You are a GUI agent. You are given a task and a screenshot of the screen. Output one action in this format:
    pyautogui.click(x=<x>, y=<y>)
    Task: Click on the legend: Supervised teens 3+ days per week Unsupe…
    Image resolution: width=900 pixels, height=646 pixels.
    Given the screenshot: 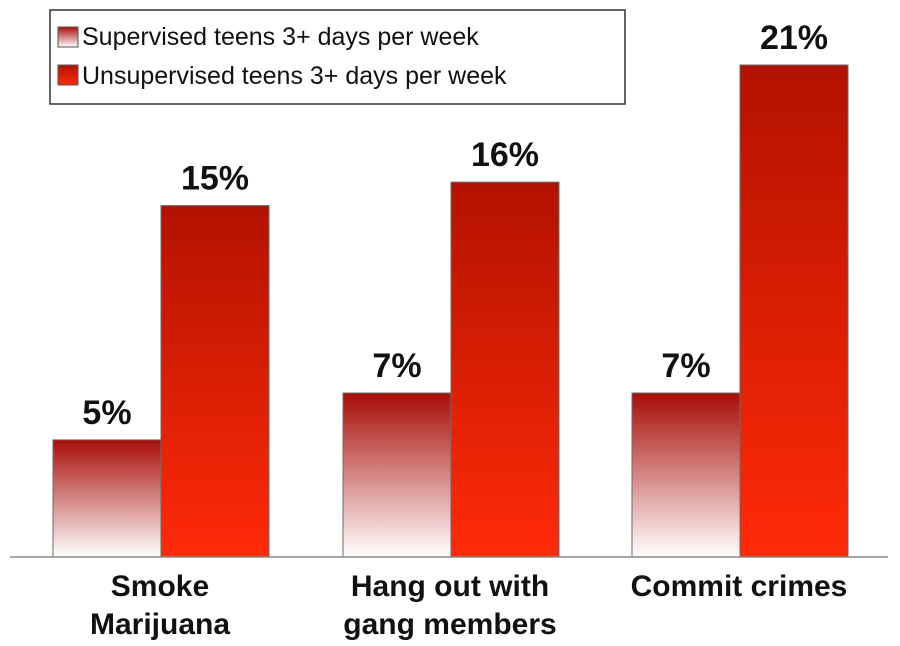 What is the action you would take?
    pyautogui.click(x=337, y=57)
    